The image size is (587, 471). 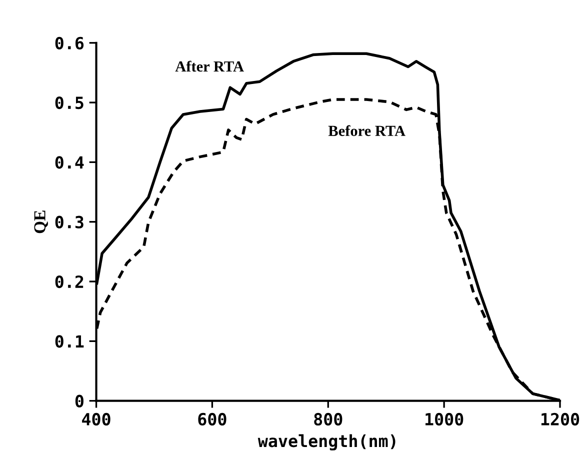 I want to click on y-tick-label: 0.1, so click(x=69, y=341).